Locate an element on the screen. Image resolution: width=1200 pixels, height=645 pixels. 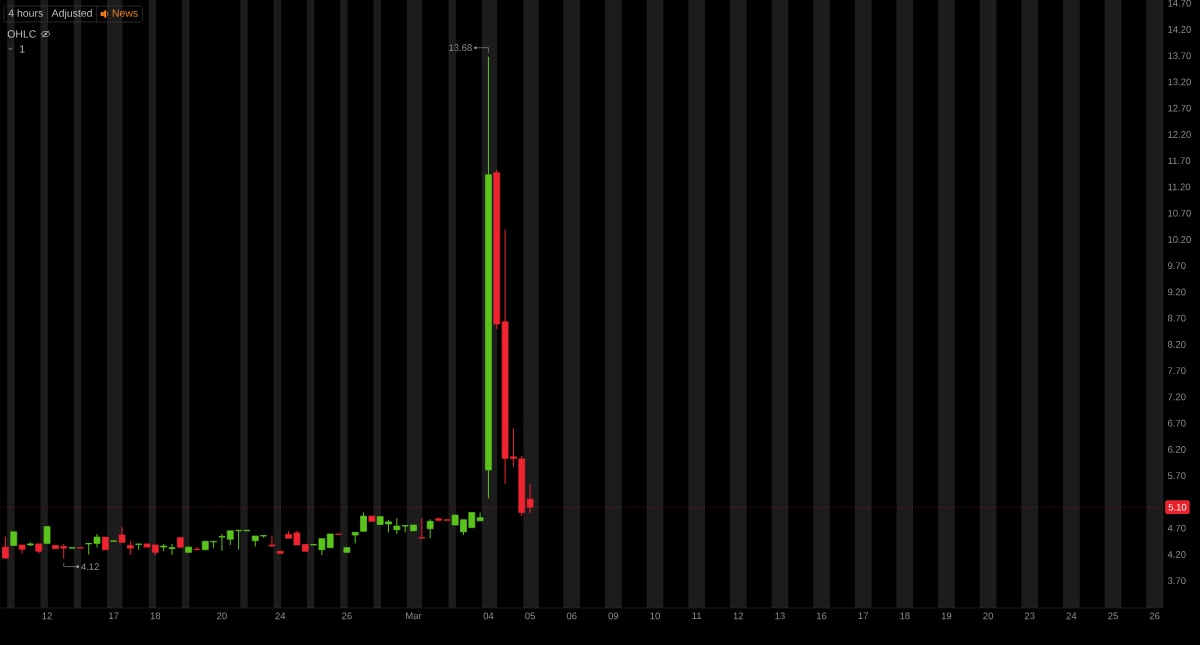
y-tick-label: 10.70 is located at coordinates (1179, 213).